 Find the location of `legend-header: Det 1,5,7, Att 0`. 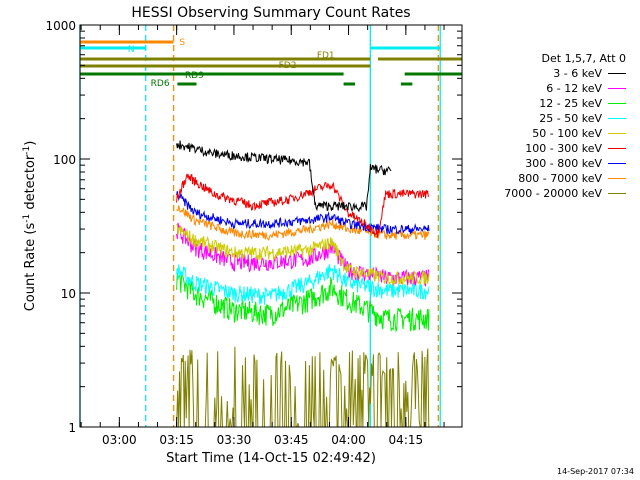

legend-header: Det 1,5,7, Att 0 is located at coordinates (584, 58).